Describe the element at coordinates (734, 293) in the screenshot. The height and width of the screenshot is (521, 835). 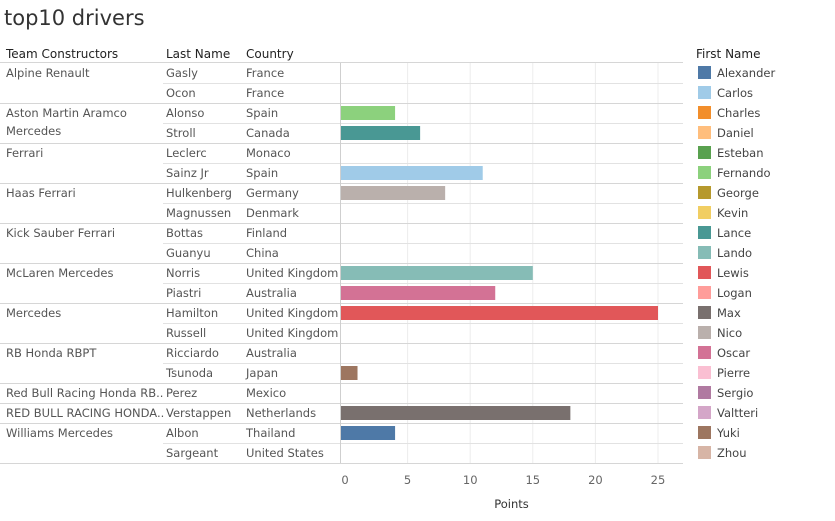
I see `legend-label-logan: Logan` at that location.